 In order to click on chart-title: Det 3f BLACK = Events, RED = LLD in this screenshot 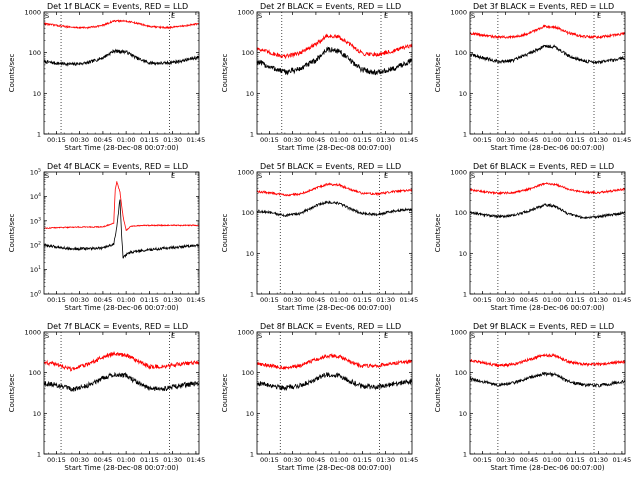, I will do `click(543, 6)`.